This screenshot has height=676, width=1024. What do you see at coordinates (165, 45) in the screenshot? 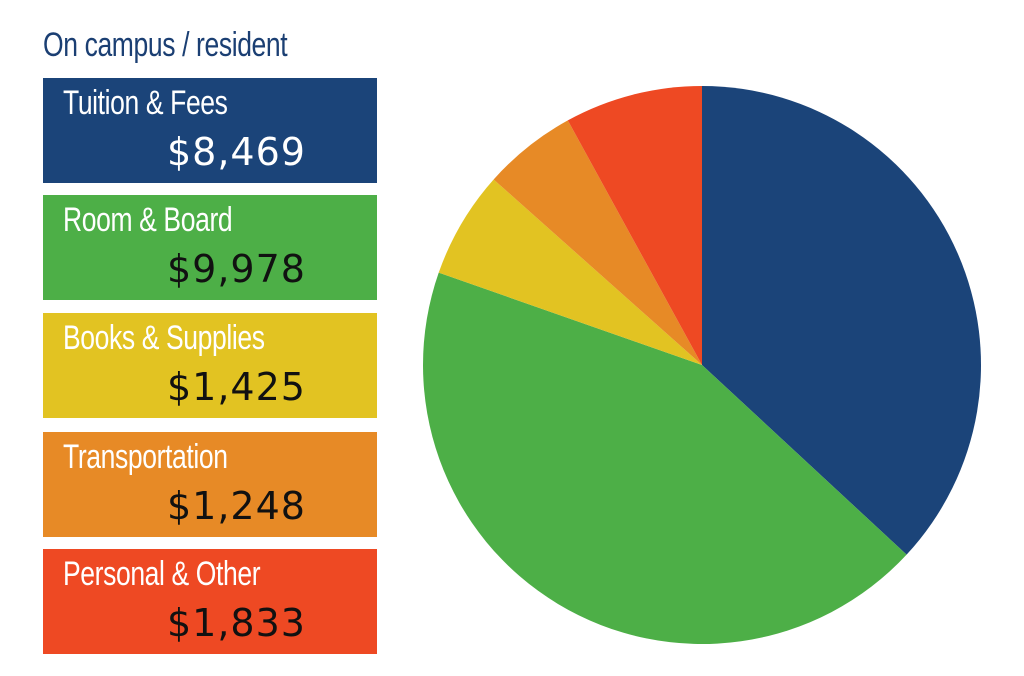
I see `chart-title: On campus / resident` at bounding box center [165, 45].